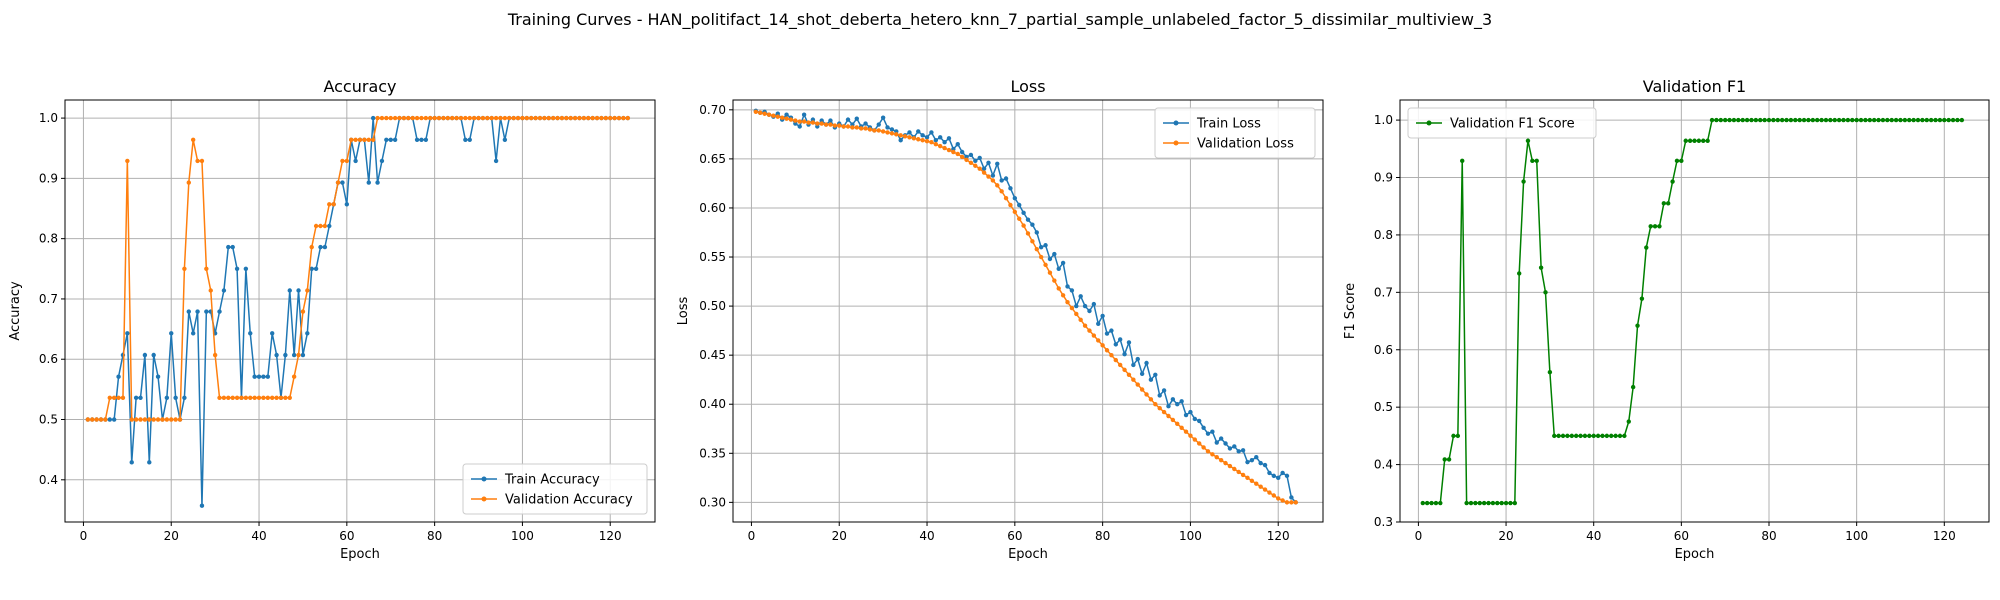 This screenshot has width=2000, height=600. What do you see at coordinates (1505, 536) in the screenshot?
I see `validation-f1-xtick-label: 20` at bounding box center [1505, 536].